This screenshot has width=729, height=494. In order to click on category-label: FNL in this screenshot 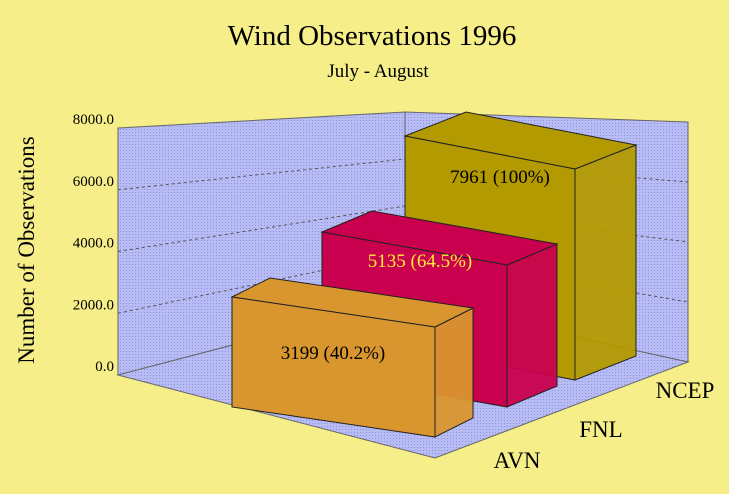, I will do `click(600, 429)`.